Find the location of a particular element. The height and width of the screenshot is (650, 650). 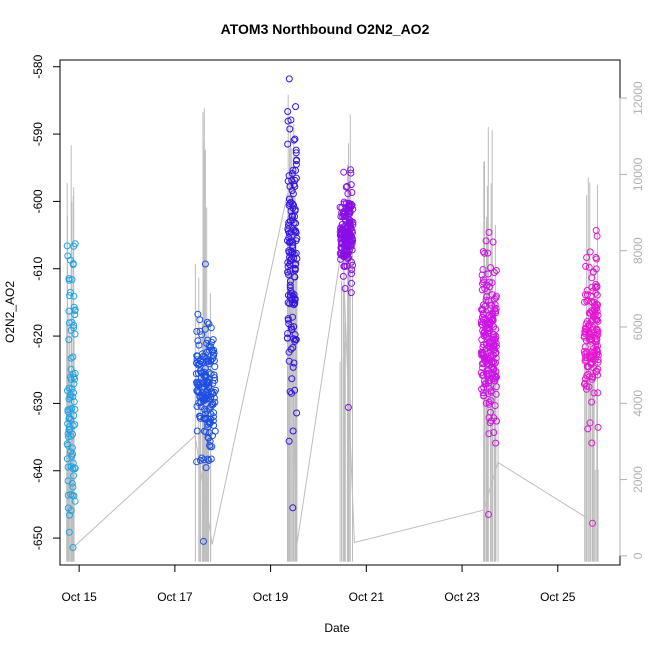

x-tick-label: Oct 19 is located at coordinates (271, 597).